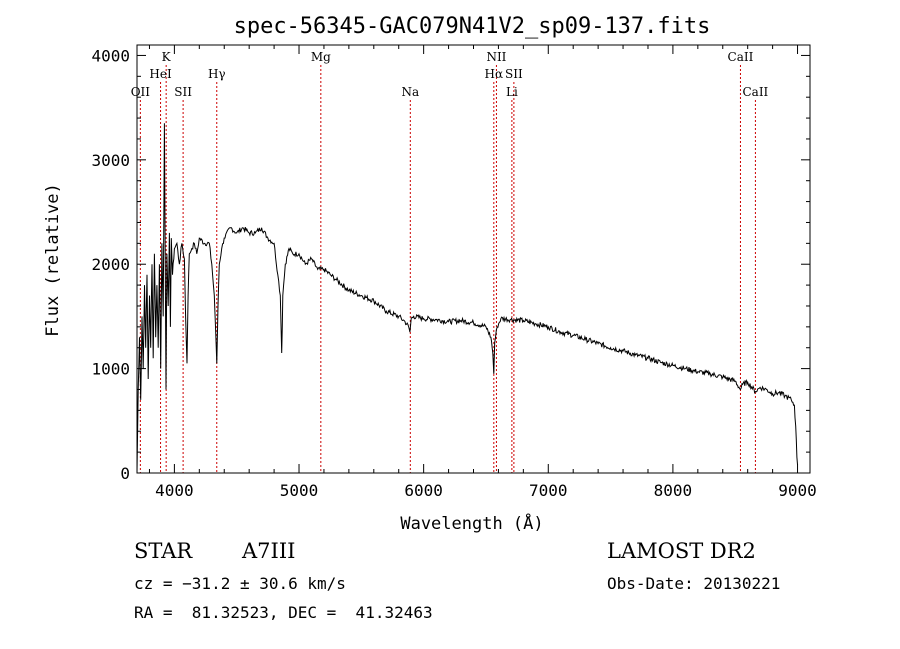  I want to click on redshift-velocity: cz = −31.2 ± 30.6 km/s, so click(240, 583).